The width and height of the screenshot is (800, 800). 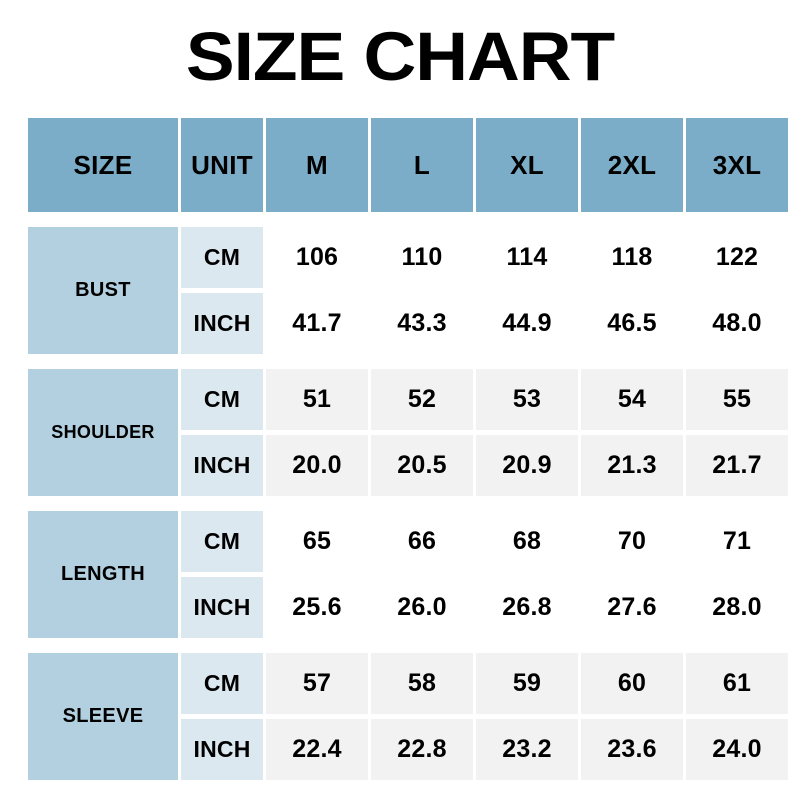 What do you see at coordinates (527, 465) in the screenshot?
I see `value-cell: 20.9` at bounding box center [527, 465].